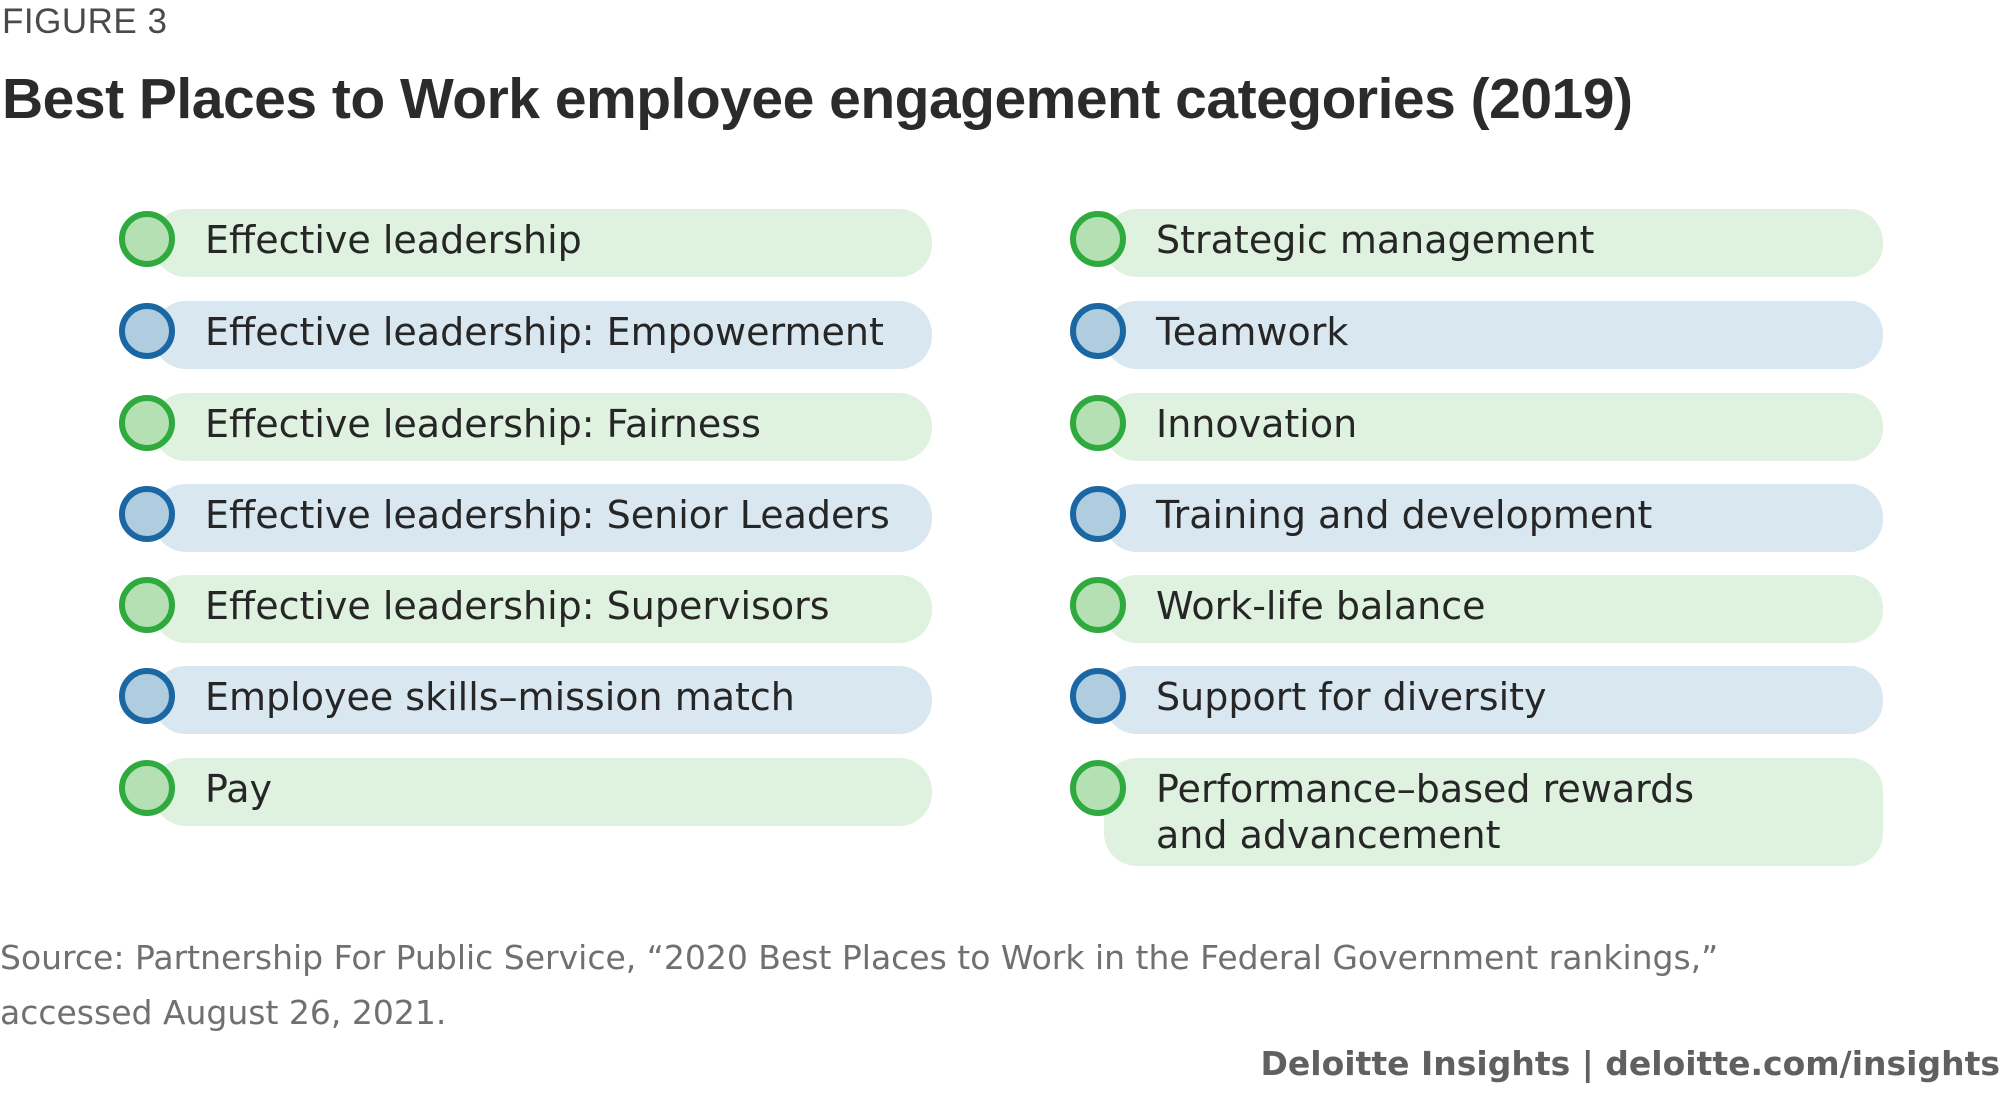 The width and height of the screenshot is (2000, 1093). I want to click on category-item-13: Support for diversity, so click(1475, 700).